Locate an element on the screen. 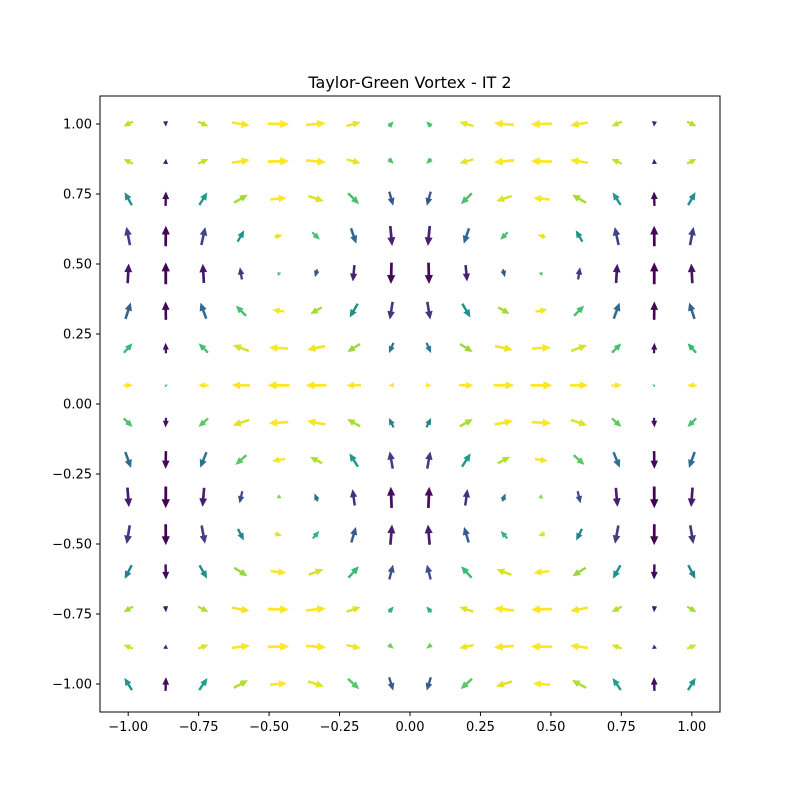 This screenshot has width=800, height=800. x-tick-label: 1.00 is located at coordinates (691, 727).